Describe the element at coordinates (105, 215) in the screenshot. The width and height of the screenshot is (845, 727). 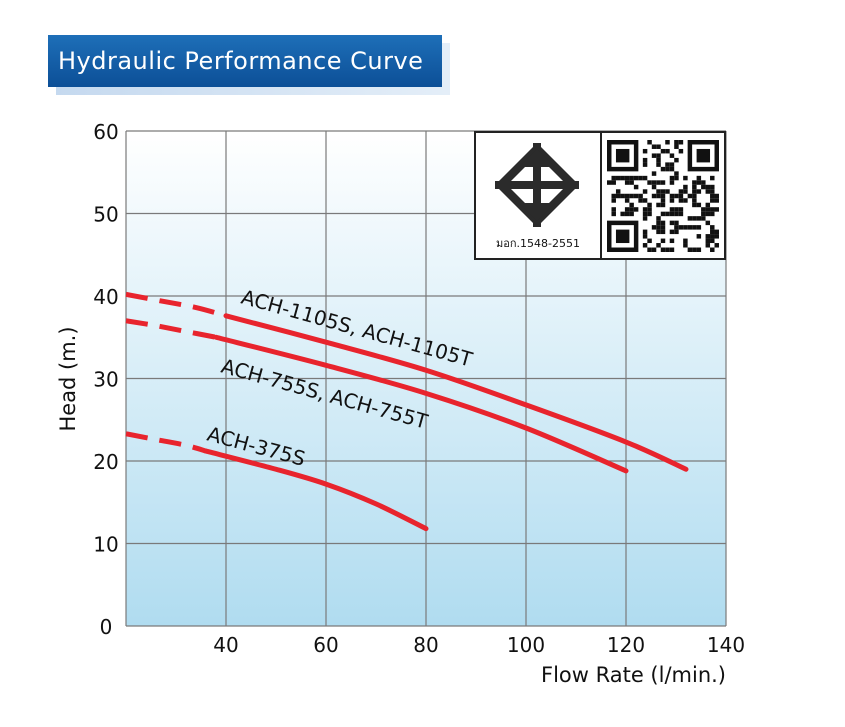
I see `y-tick-label: 50` at that location.